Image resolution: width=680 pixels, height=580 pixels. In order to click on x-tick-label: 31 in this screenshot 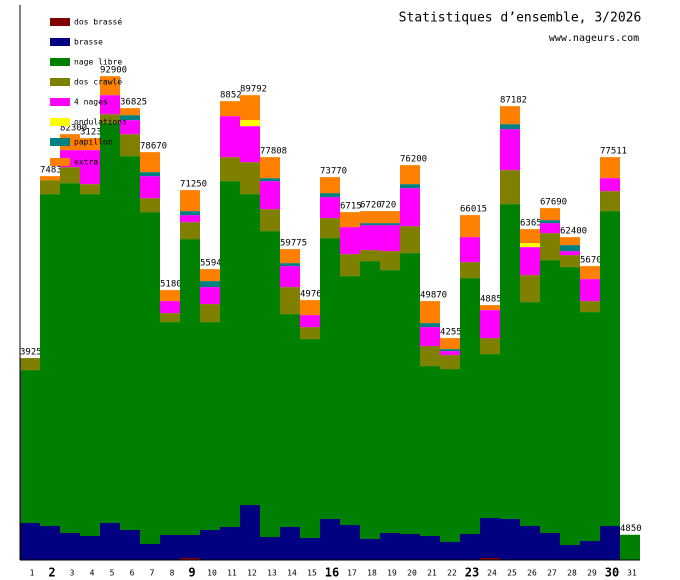, I will do `click(632, 573)`.